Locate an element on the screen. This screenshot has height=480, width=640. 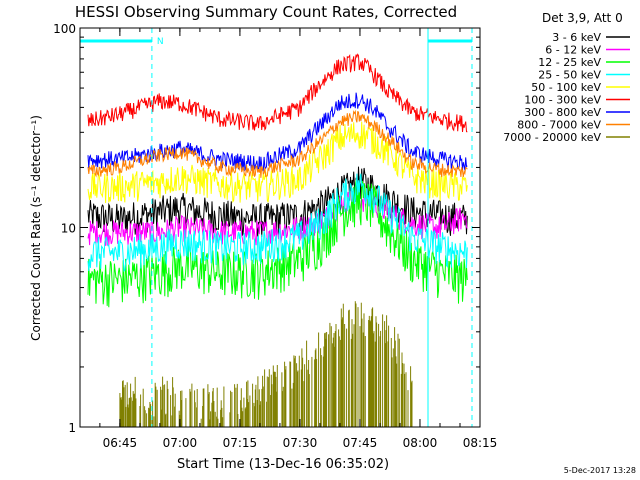
legend-entry: 300 - 800 keV is located at coordinates (577, 112).